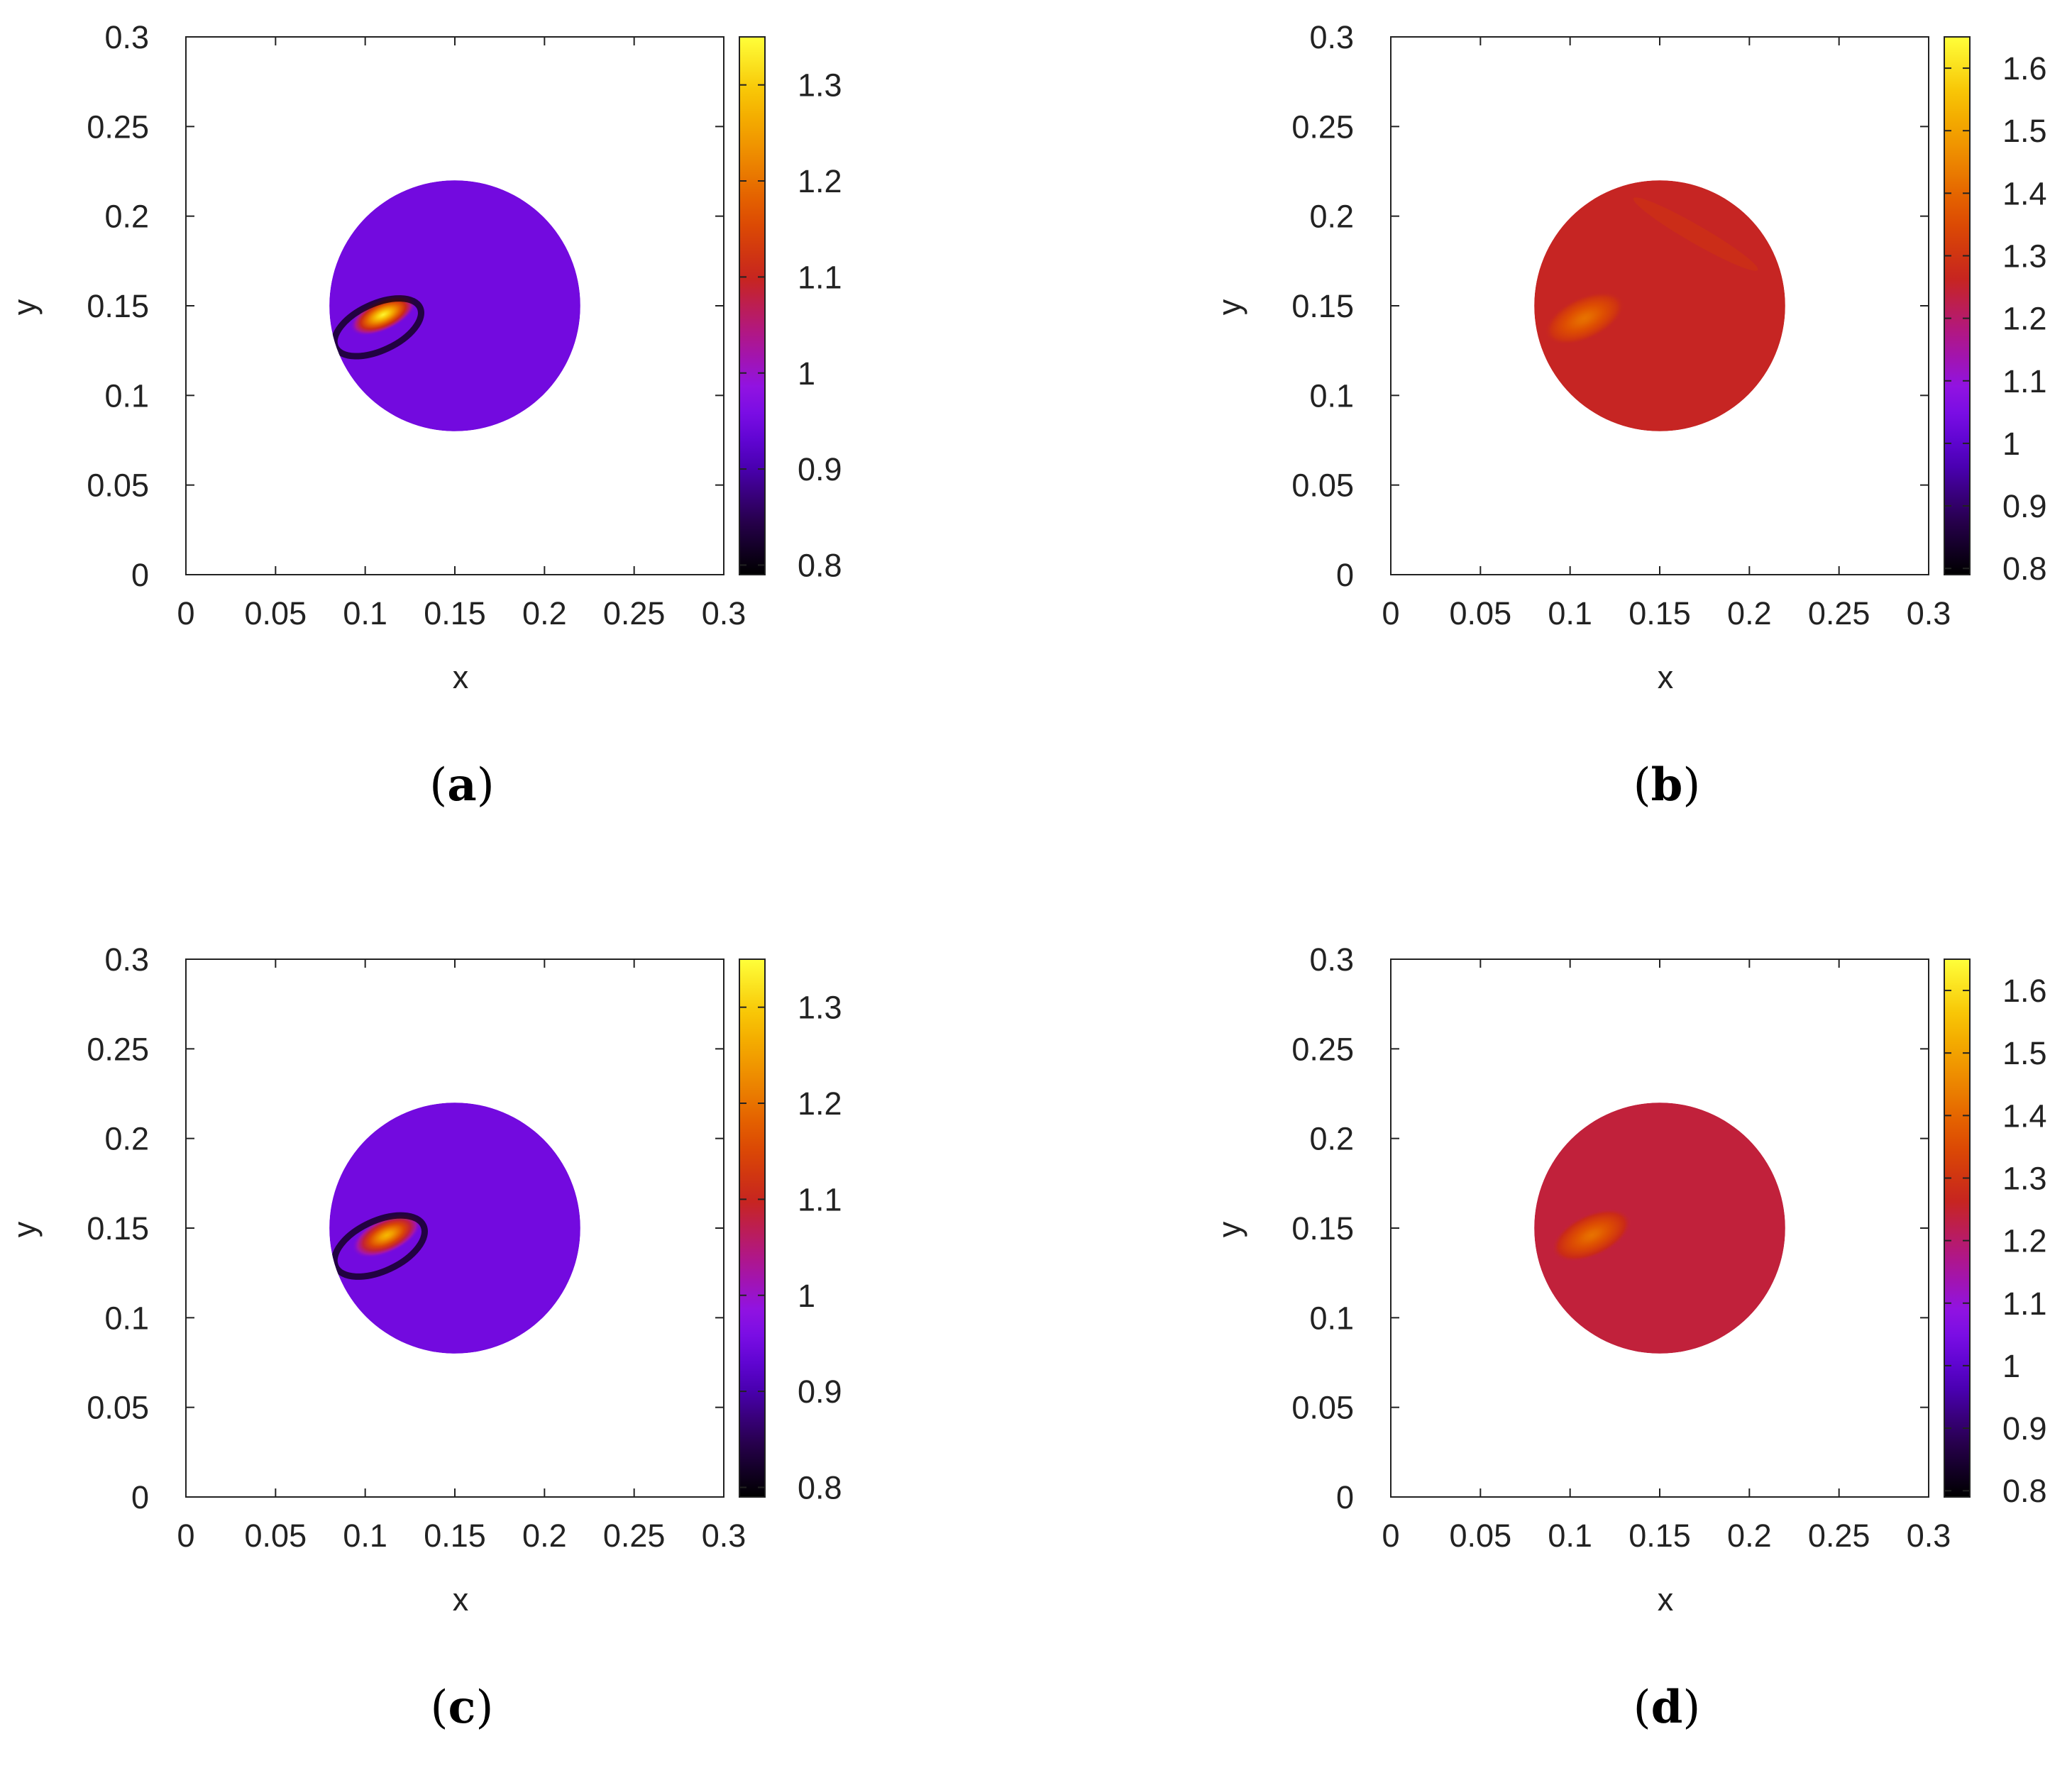 This screenshot has width=2072, height=1768. I want to click on panel-caption: (b), so click(1667, 785).